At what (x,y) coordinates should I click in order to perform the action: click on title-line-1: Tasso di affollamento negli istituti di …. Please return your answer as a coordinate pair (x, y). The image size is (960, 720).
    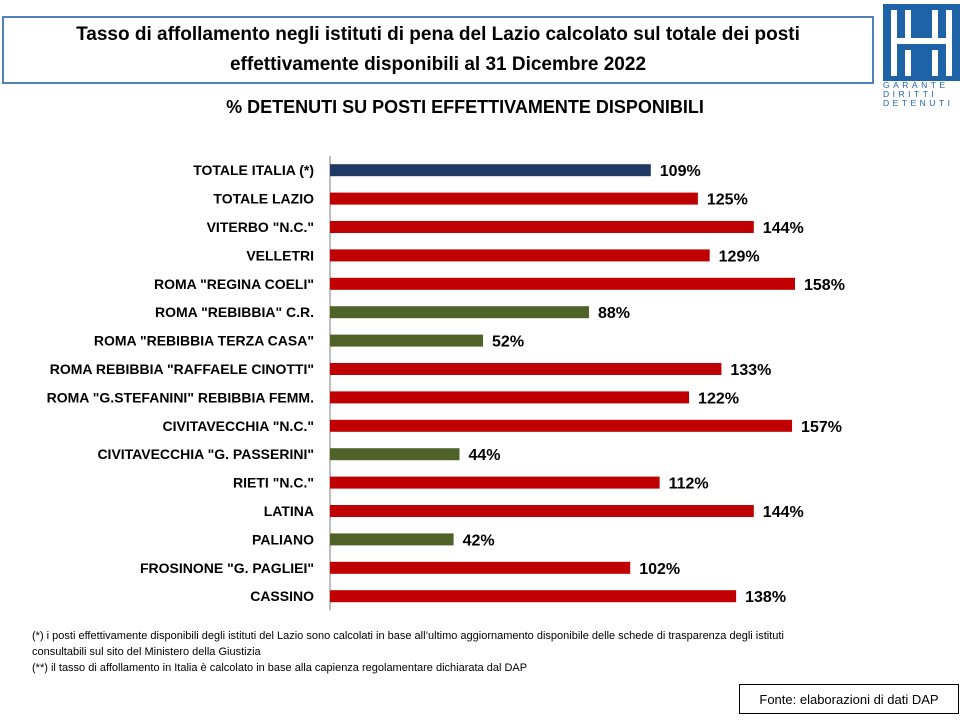
    Looking at the image, I should click on (438, 34).